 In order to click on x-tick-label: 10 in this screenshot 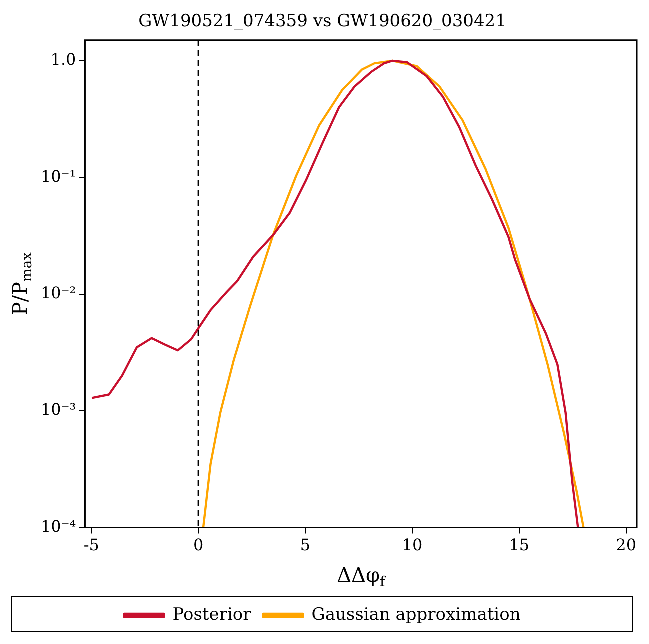, I will do `click(412, 545)`.